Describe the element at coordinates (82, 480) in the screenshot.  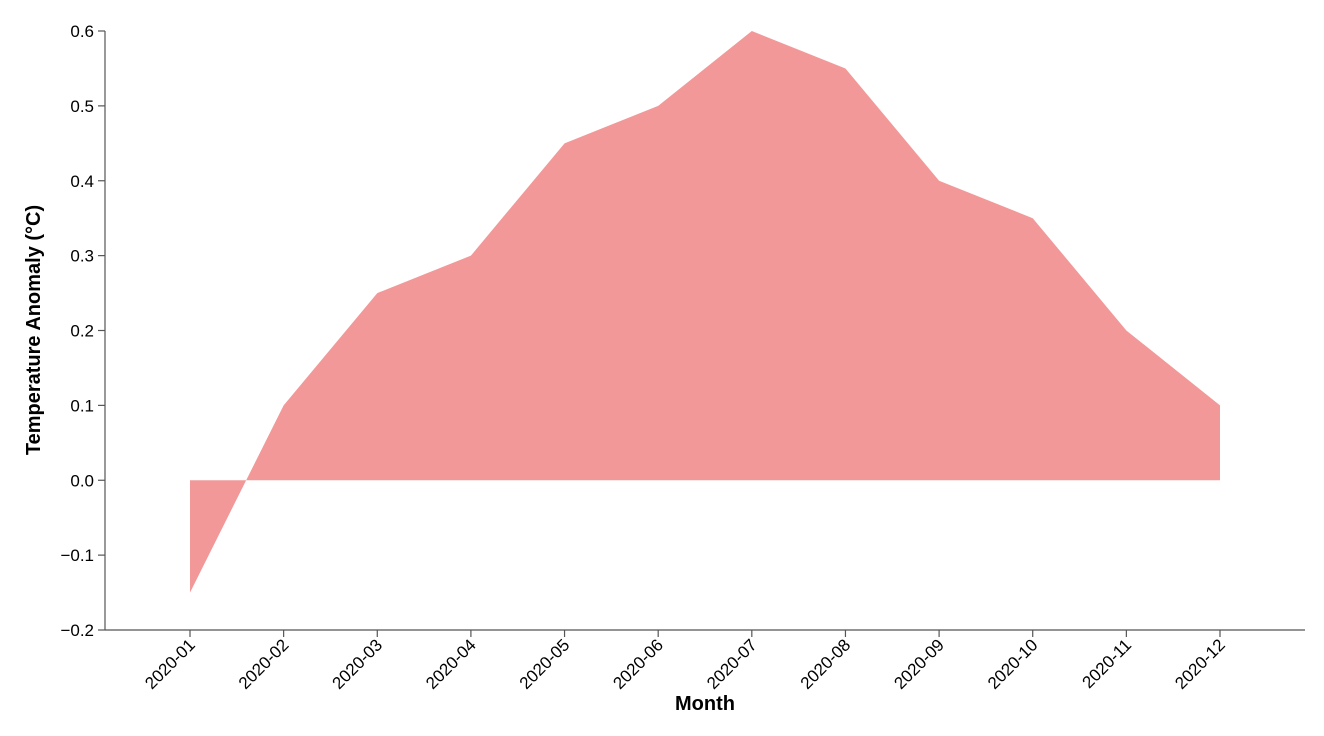
I see `y-tick-label: 0.0` at that location.